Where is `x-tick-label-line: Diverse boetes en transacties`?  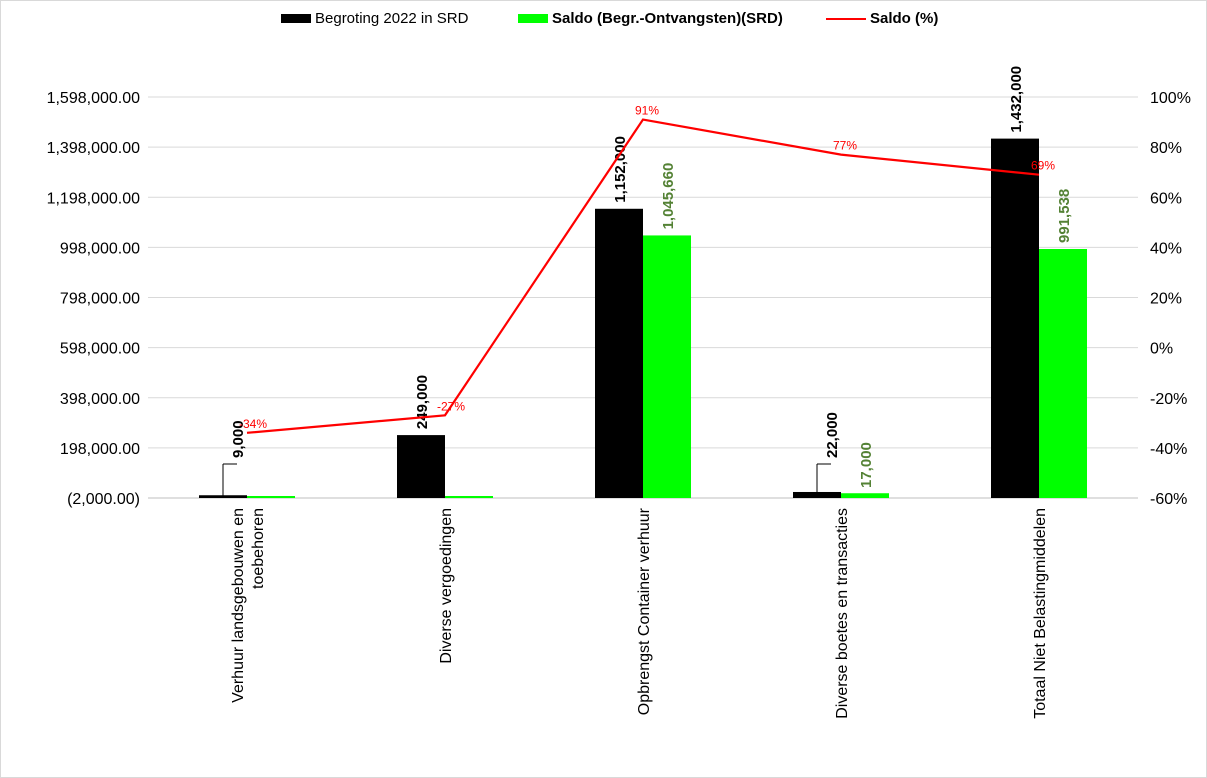
x-tick-label-line: Diverse boetes en transacties is located at coordinates (842, 613).